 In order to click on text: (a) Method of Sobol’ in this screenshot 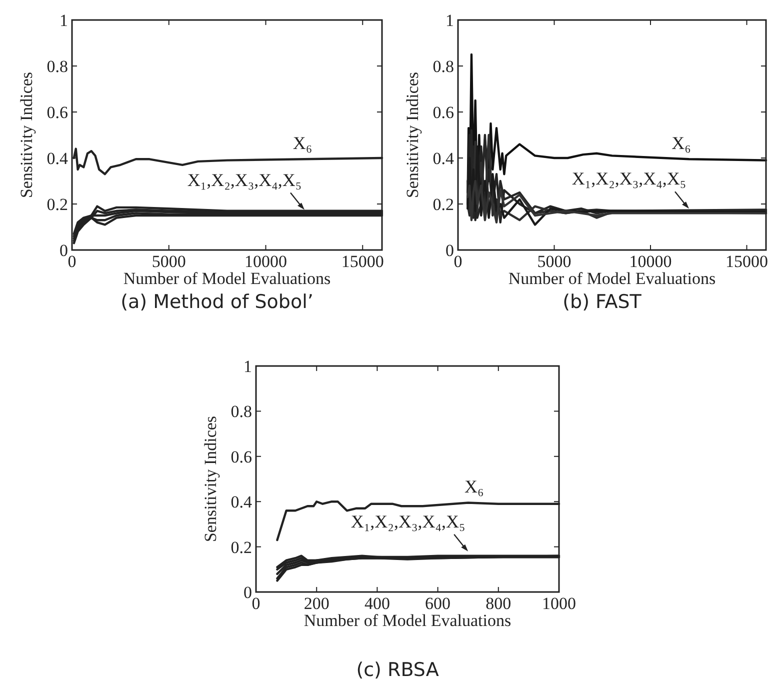, I will do `click(217, 302)`.